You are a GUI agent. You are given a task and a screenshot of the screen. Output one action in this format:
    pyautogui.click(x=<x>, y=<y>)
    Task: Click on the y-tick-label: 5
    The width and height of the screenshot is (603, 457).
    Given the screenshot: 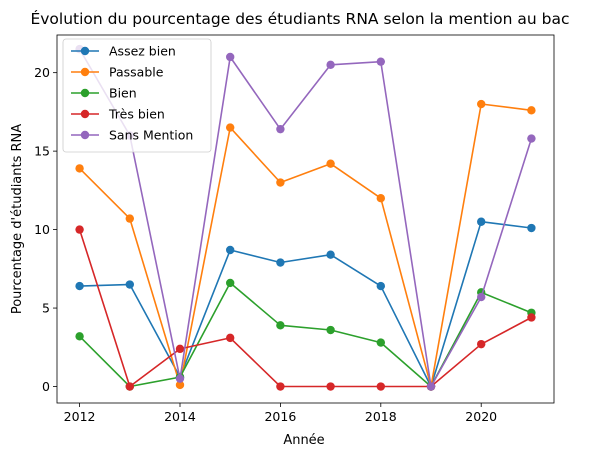 What is the action you would take?
    pyautogui.click(x=46, y=308)
    